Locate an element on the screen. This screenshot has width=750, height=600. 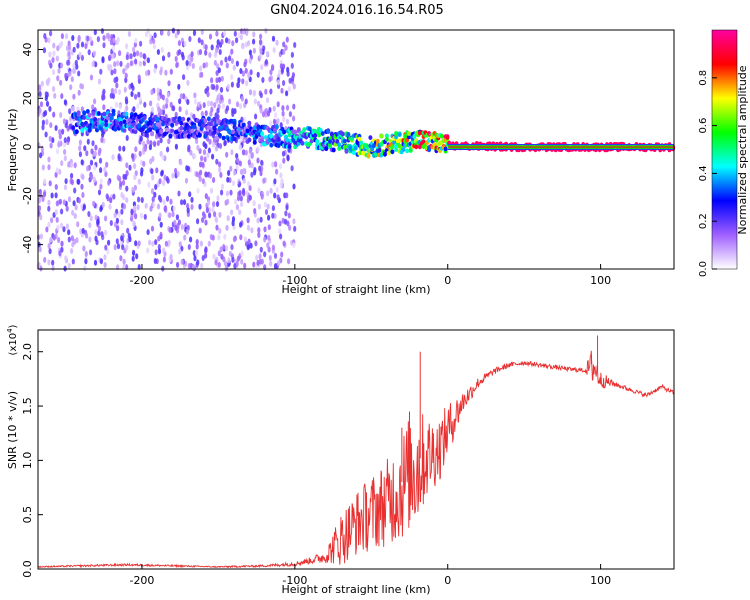
colorbar-tick-label: 0.2 is located at coordinates (703, 221).